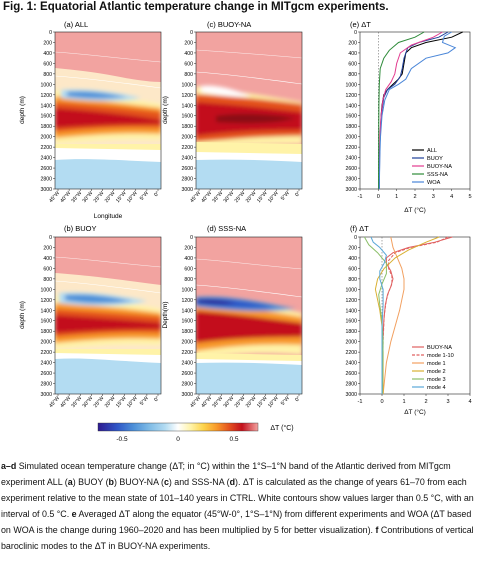 The image size is (482, 580). What do you see at coordinates (188, 248) in the screenshot?
I see `panel-d-ytick-label: 200` at bounding box center [188, 248].